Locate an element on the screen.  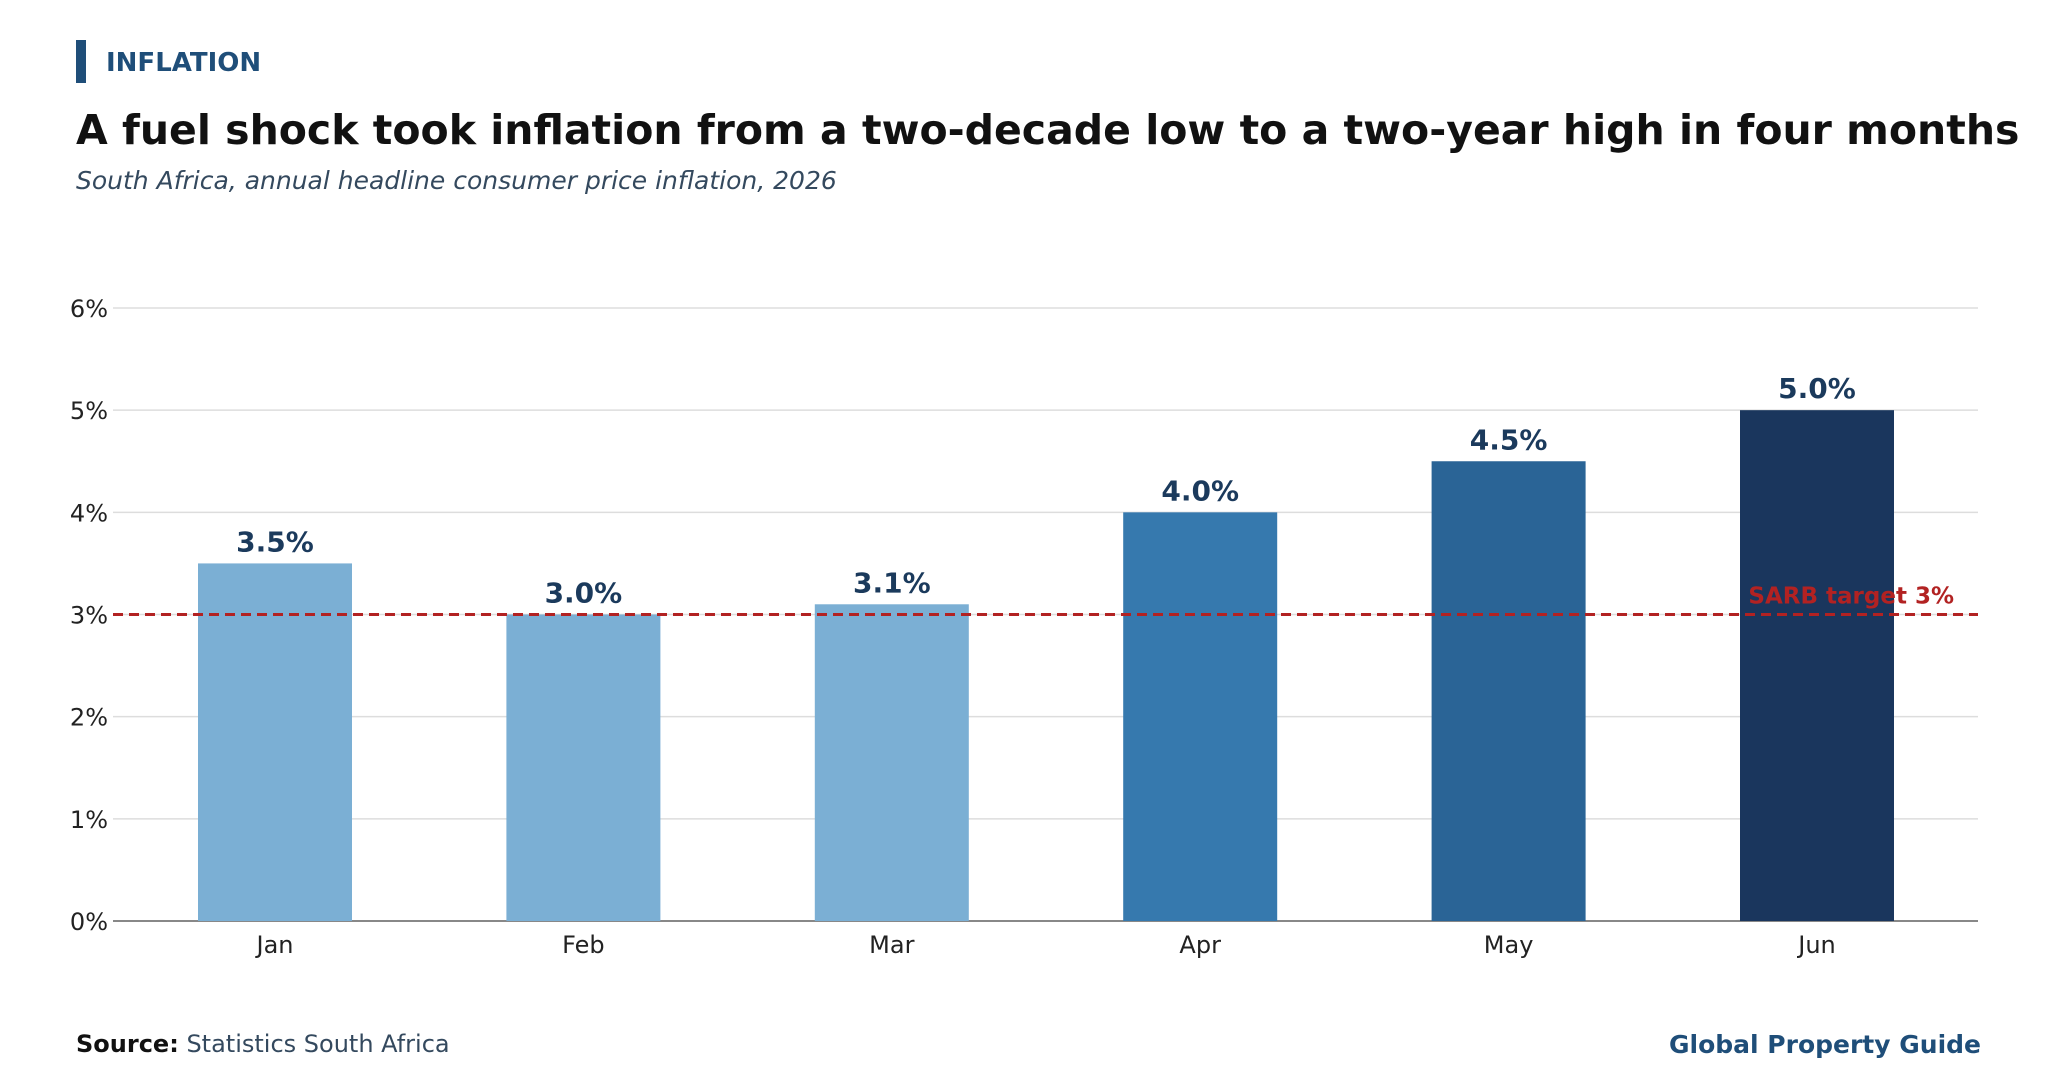
x-tick-label: Mar is located at coordinates (891, 945).